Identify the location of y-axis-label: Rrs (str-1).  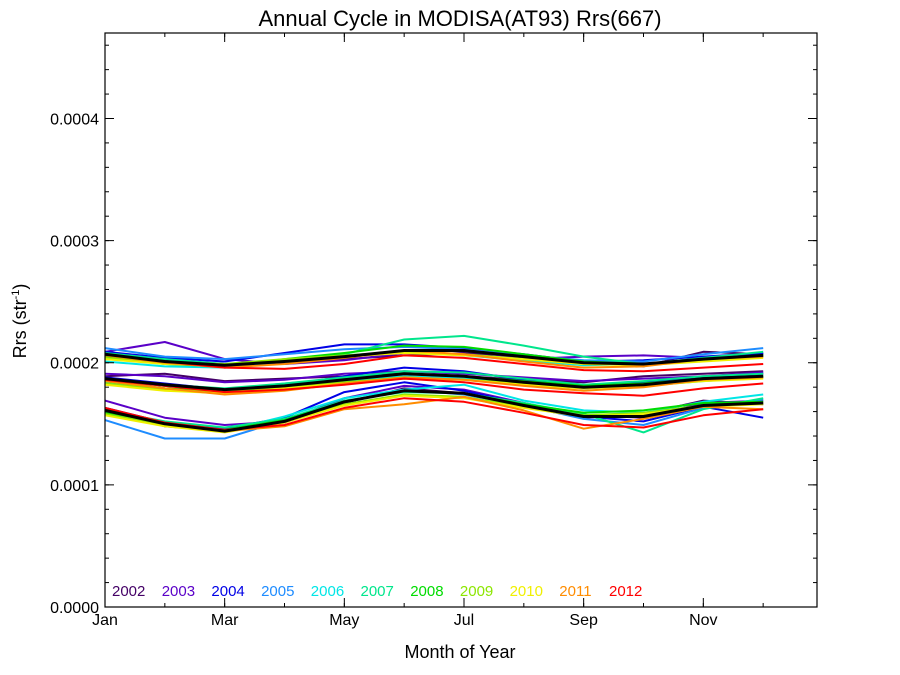
(20, 321).